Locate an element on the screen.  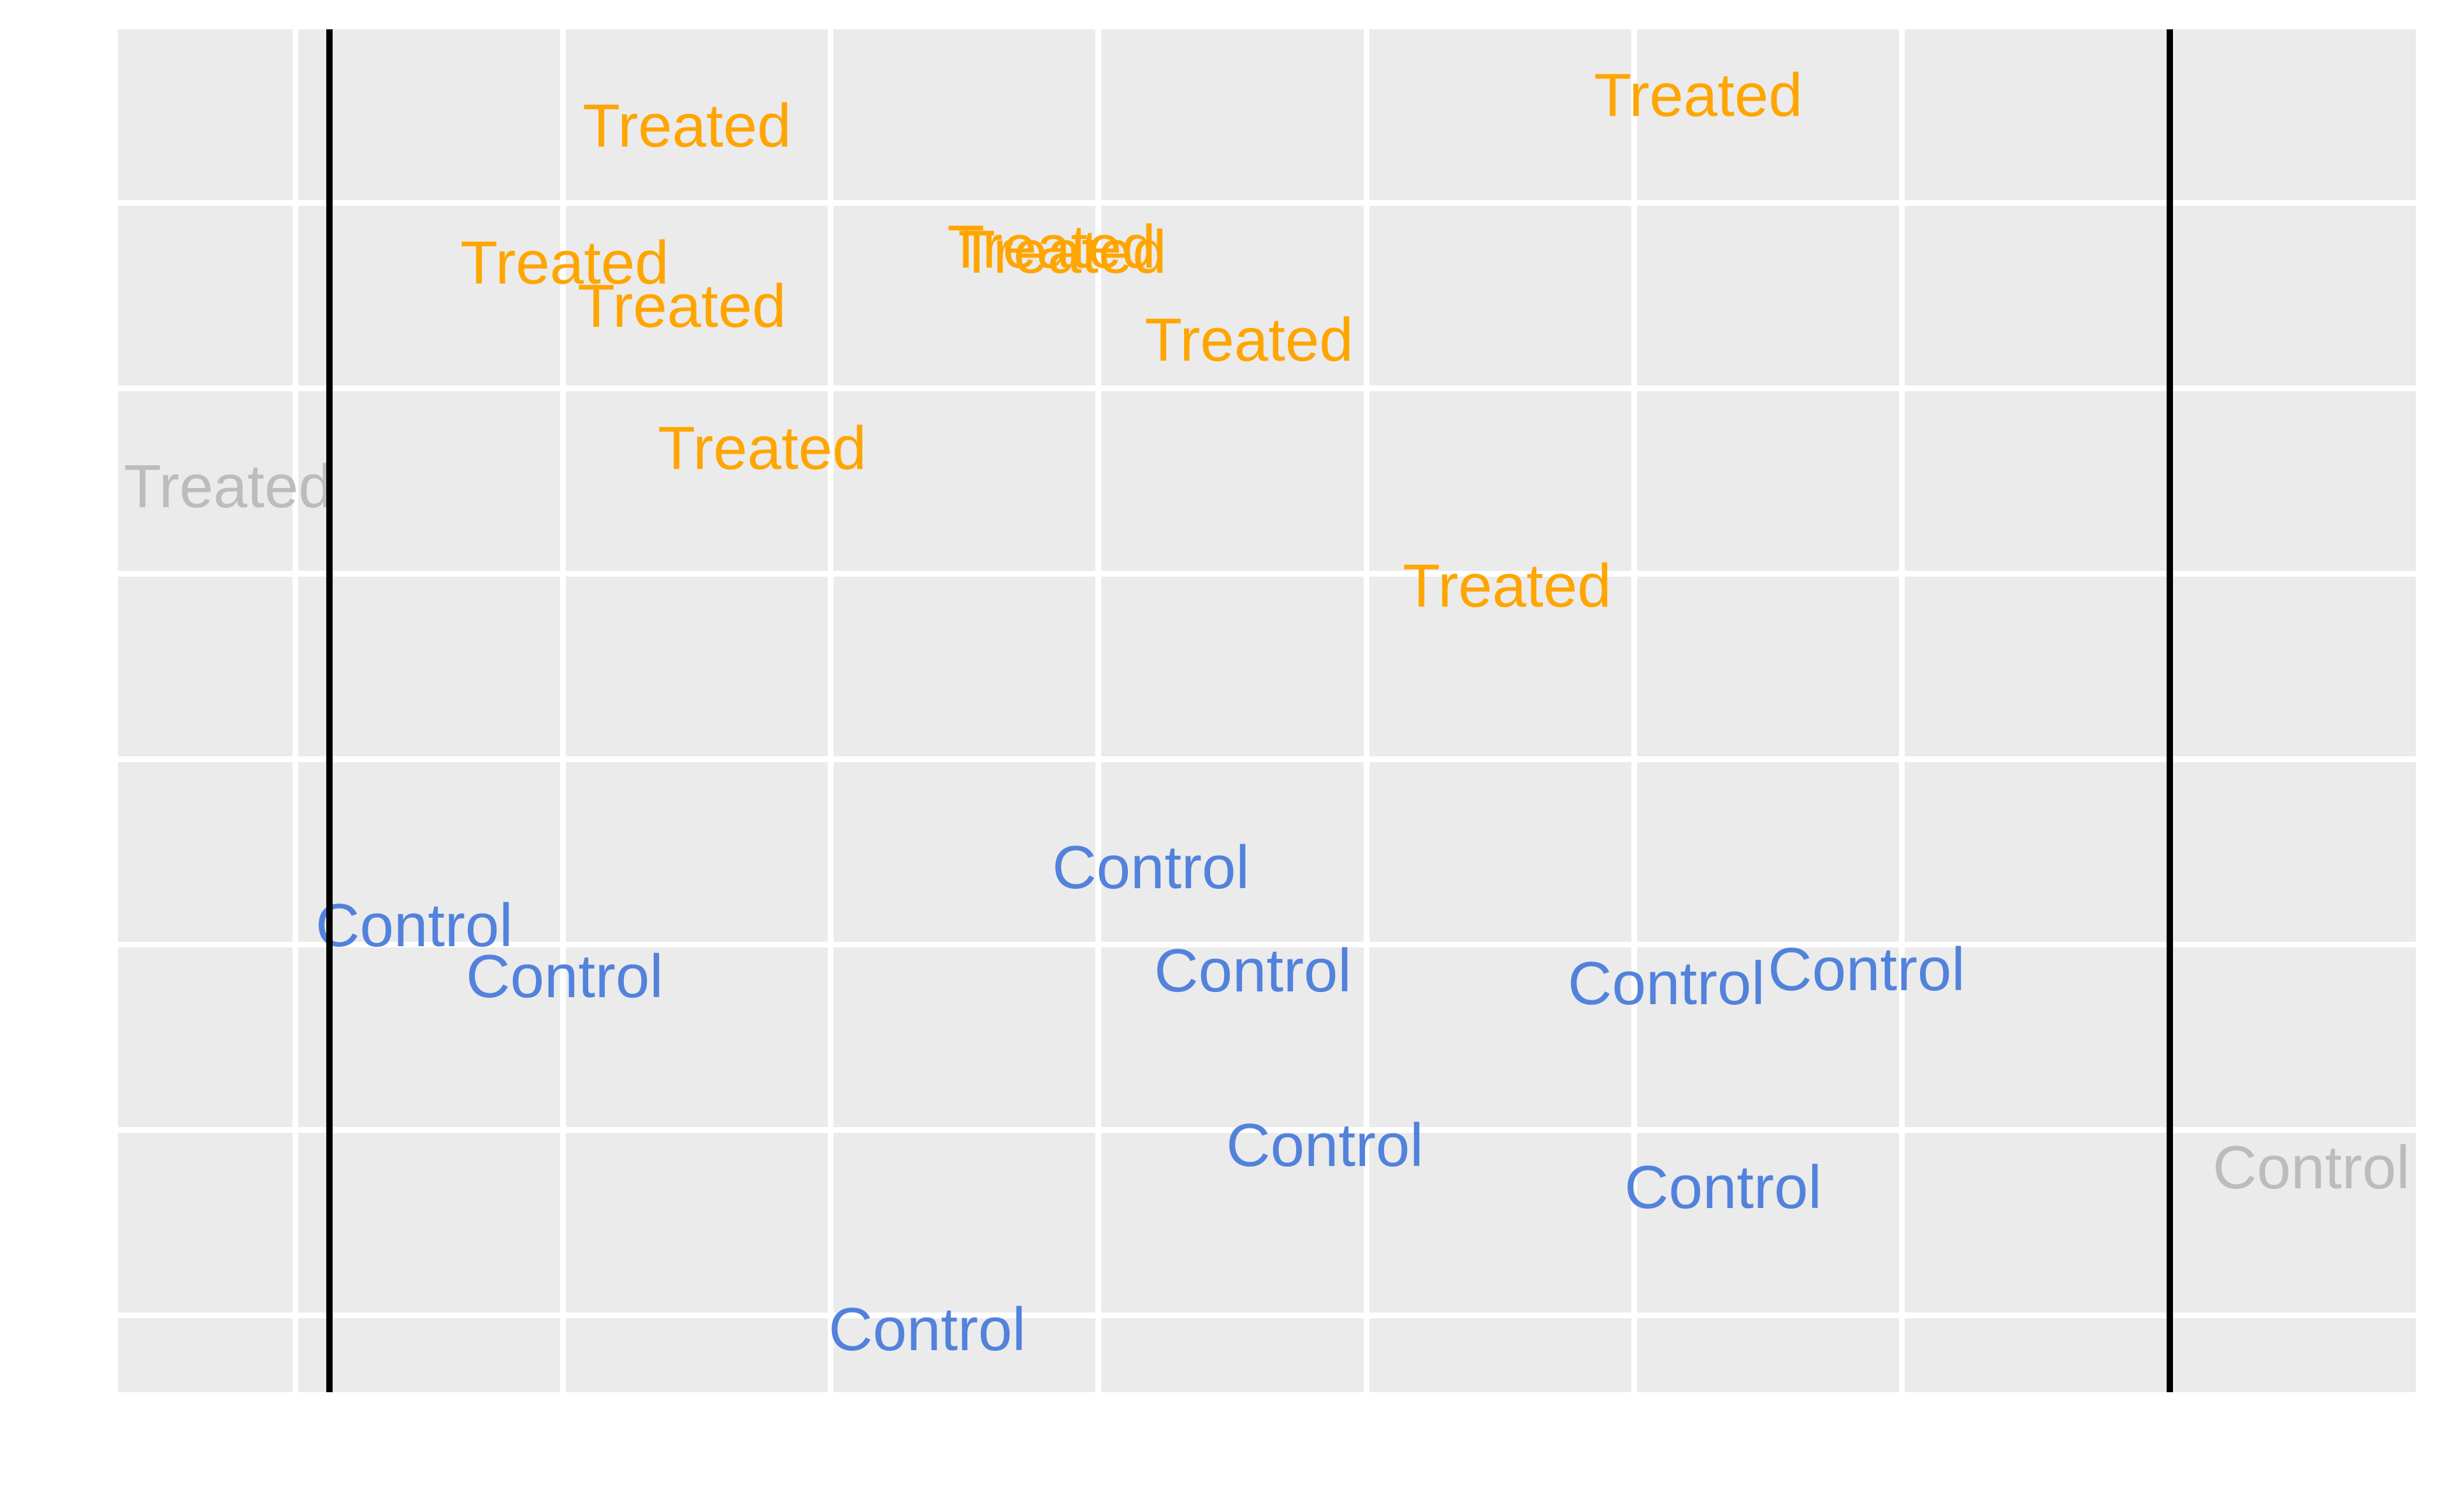
left-boundary-line is located at coordinates (329, 710).